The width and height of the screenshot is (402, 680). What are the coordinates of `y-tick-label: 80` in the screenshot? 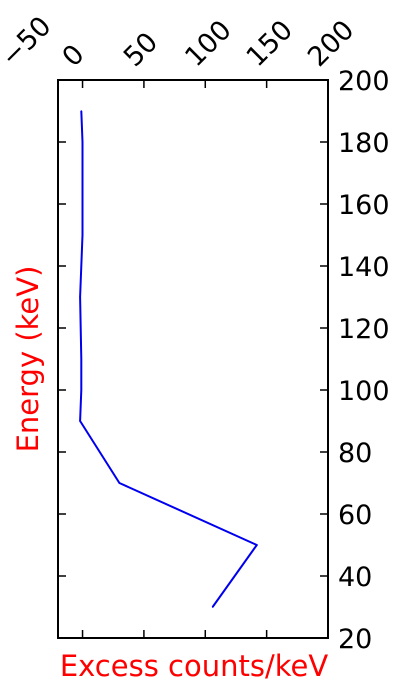 It's located at (355, 453).